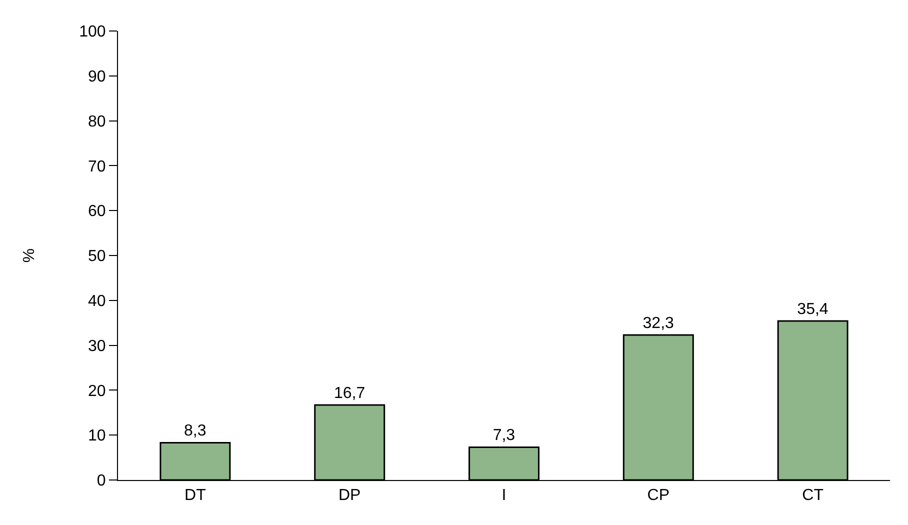 The width and height of the screenshot is (908, 525). I want to click on x-tick-label: DT, so click(195, 495).